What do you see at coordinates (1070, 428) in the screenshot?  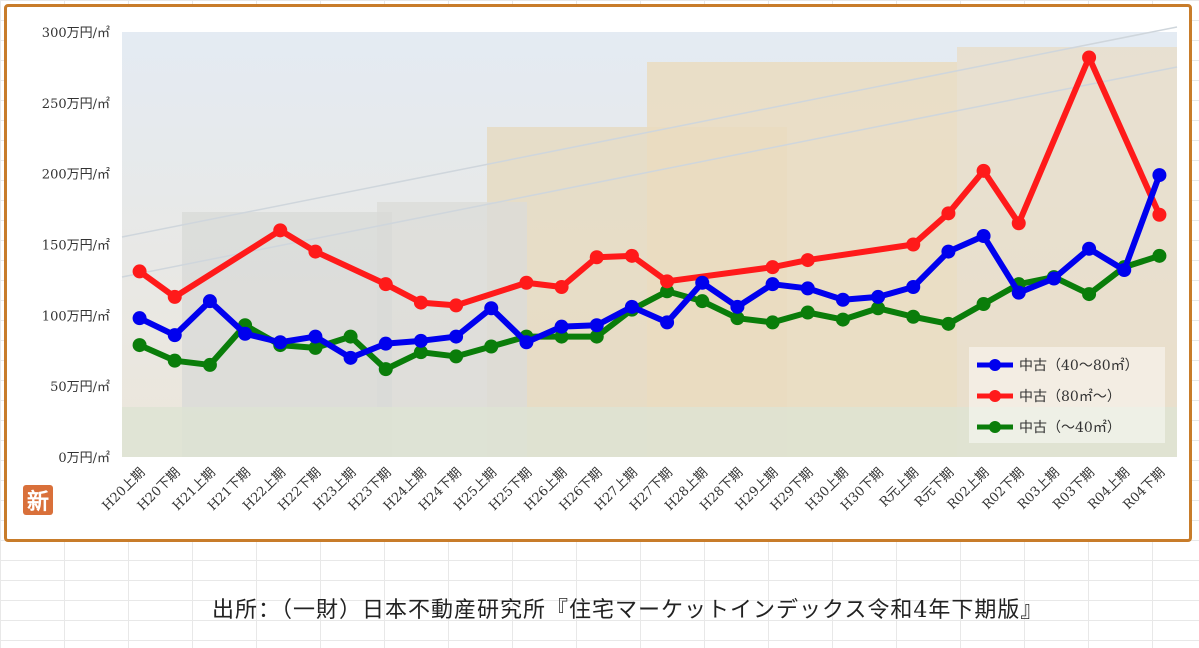 I see `legend-label: 中古（～40㎡）` at bounding box center [1070, 428].